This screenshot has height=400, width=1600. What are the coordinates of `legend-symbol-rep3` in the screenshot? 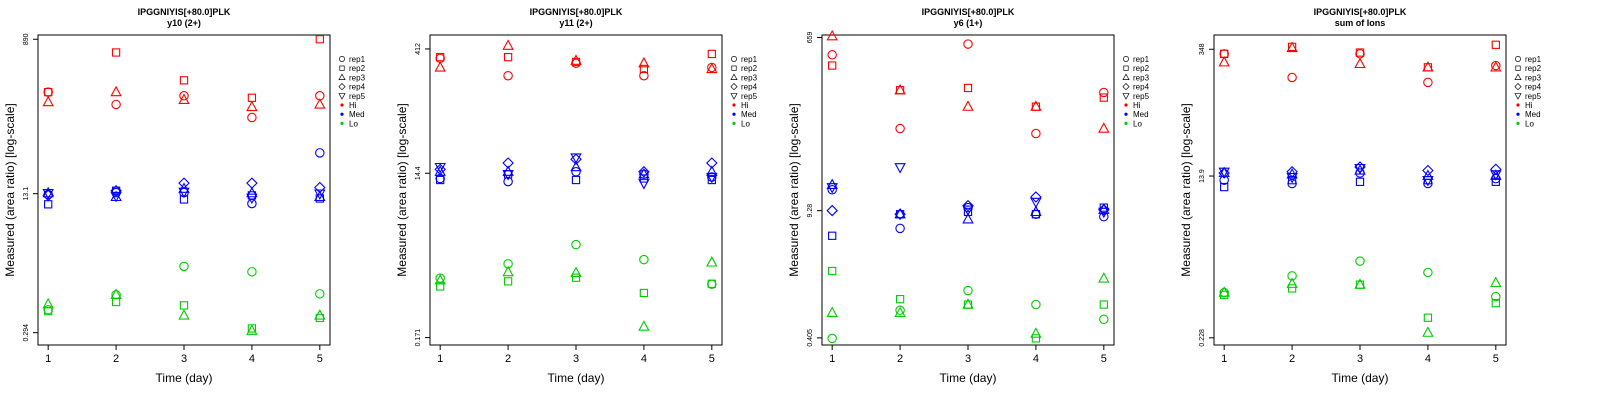 It's located at (342, 76).